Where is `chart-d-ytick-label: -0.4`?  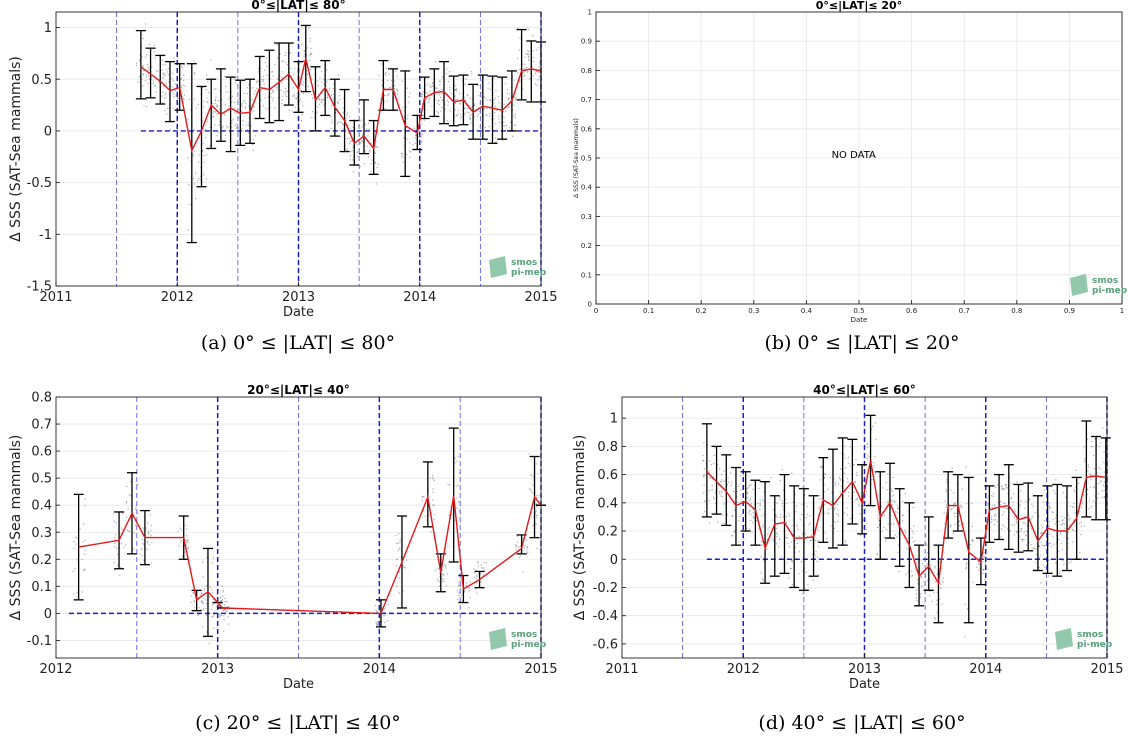 chart-d-ytick-label: -0.4 is located at coordinates (605, 616).